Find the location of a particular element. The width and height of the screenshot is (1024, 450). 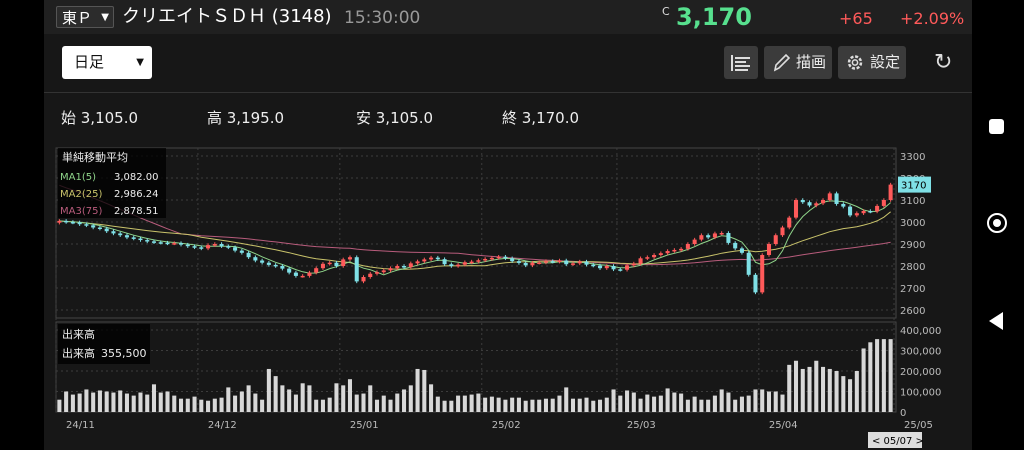

back-icon is located at coordinates (996, 321).